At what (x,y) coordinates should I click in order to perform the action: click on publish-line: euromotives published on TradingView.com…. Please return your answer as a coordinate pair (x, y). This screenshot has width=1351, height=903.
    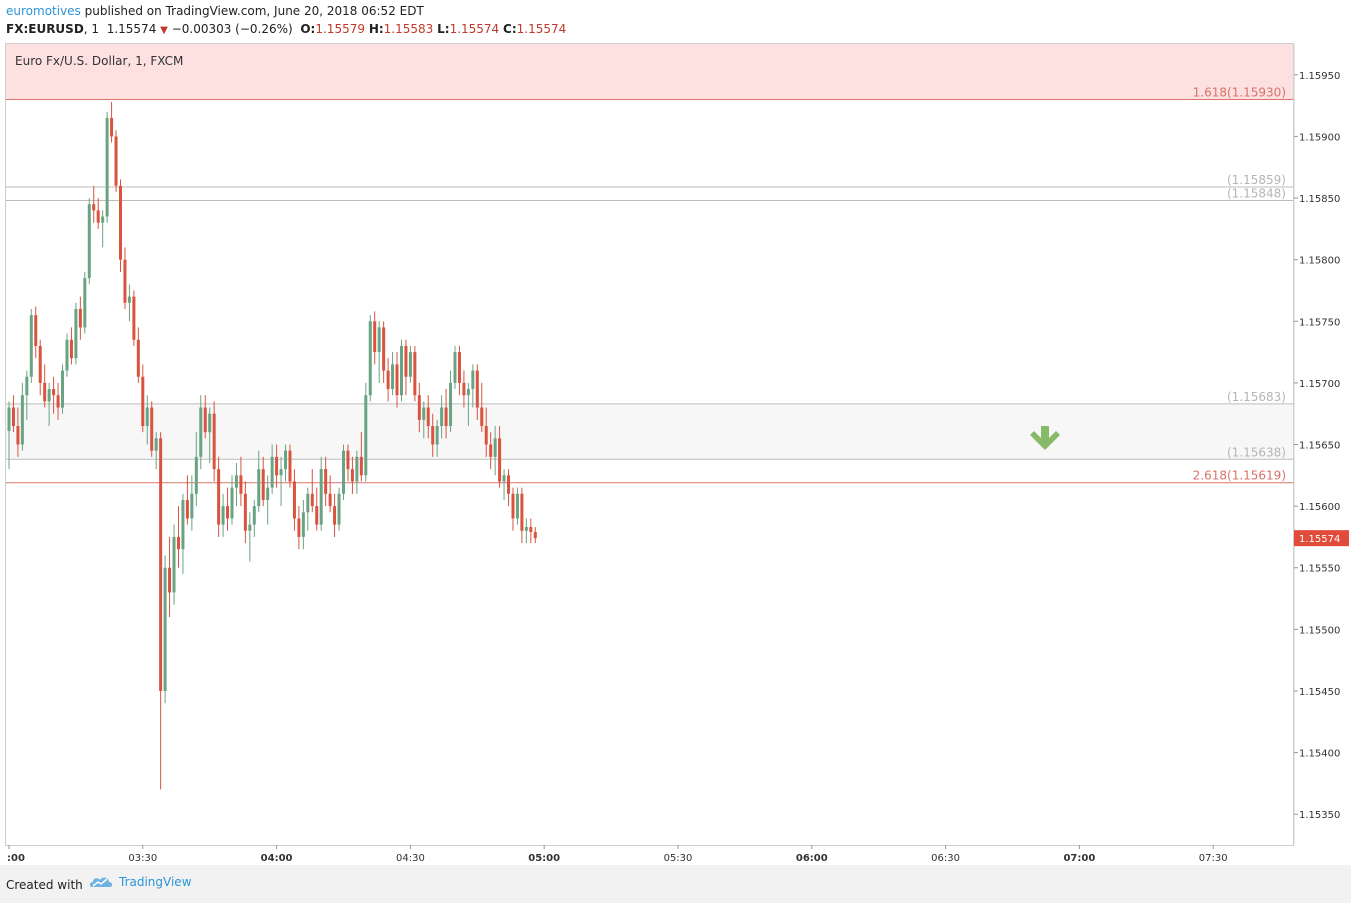
    Looking at the image, I should click on (215, 11).